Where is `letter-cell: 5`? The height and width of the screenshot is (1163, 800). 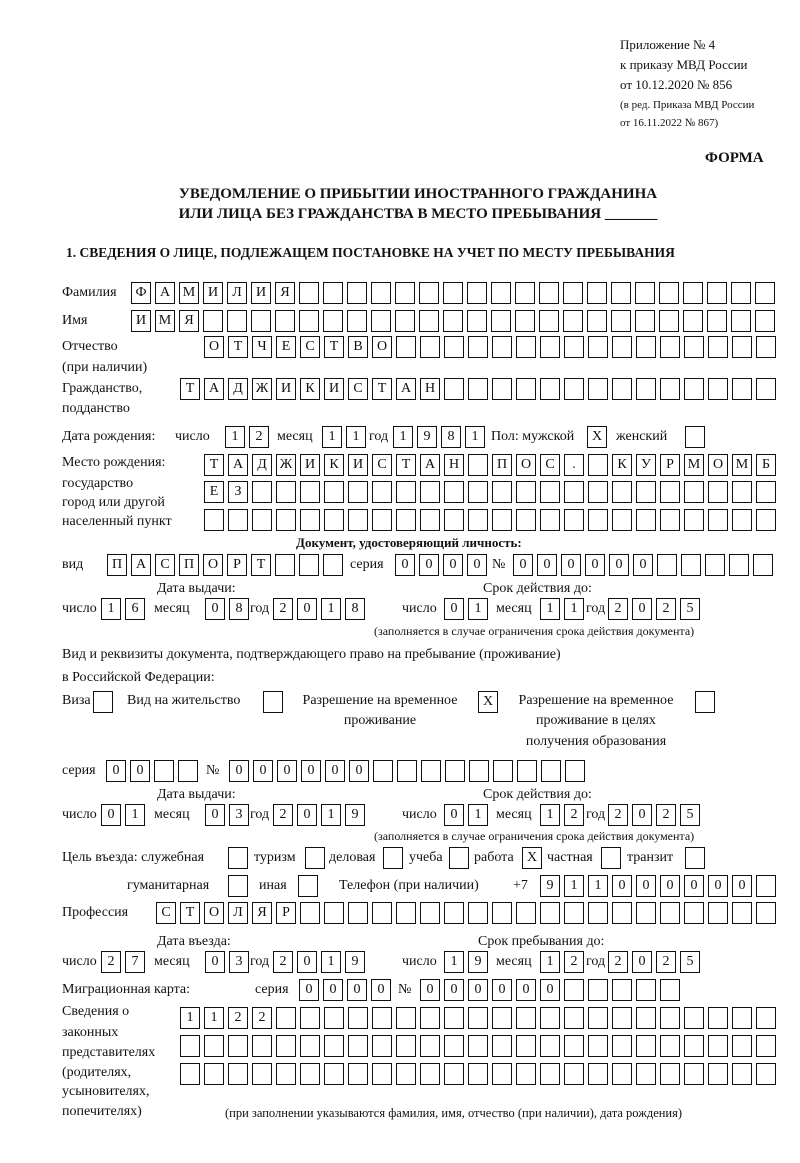 letter-cell: 5 is located at coordinates (690, 815).